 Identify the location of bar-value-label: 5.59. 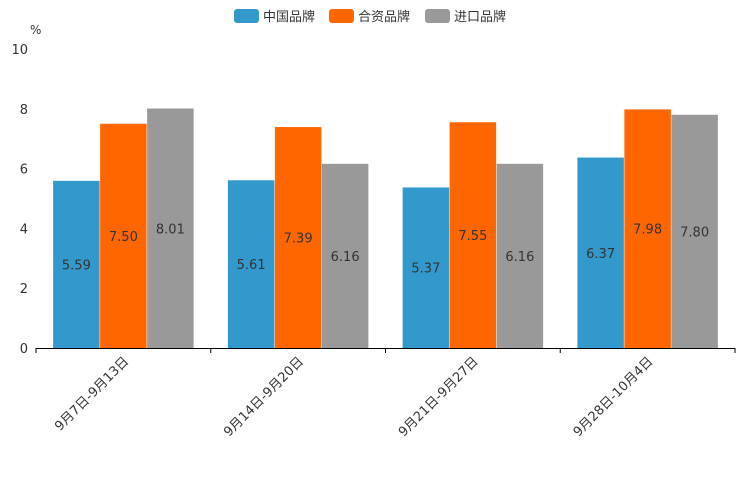
(76, 265).